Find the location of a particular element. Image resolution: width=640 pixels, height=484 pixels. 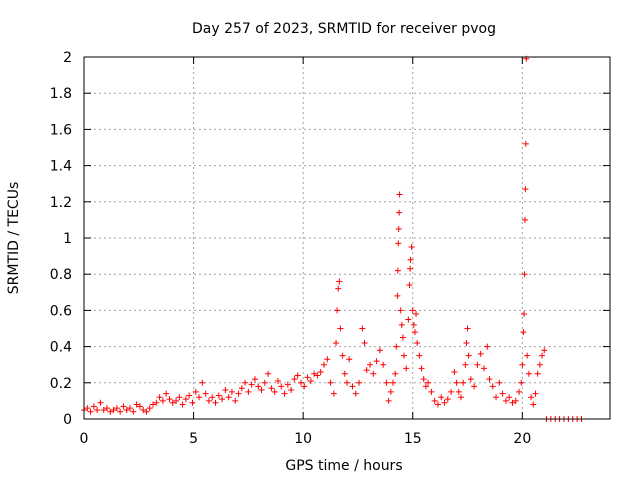

y-tick-label: 1 is located at coordinates (67, 239).